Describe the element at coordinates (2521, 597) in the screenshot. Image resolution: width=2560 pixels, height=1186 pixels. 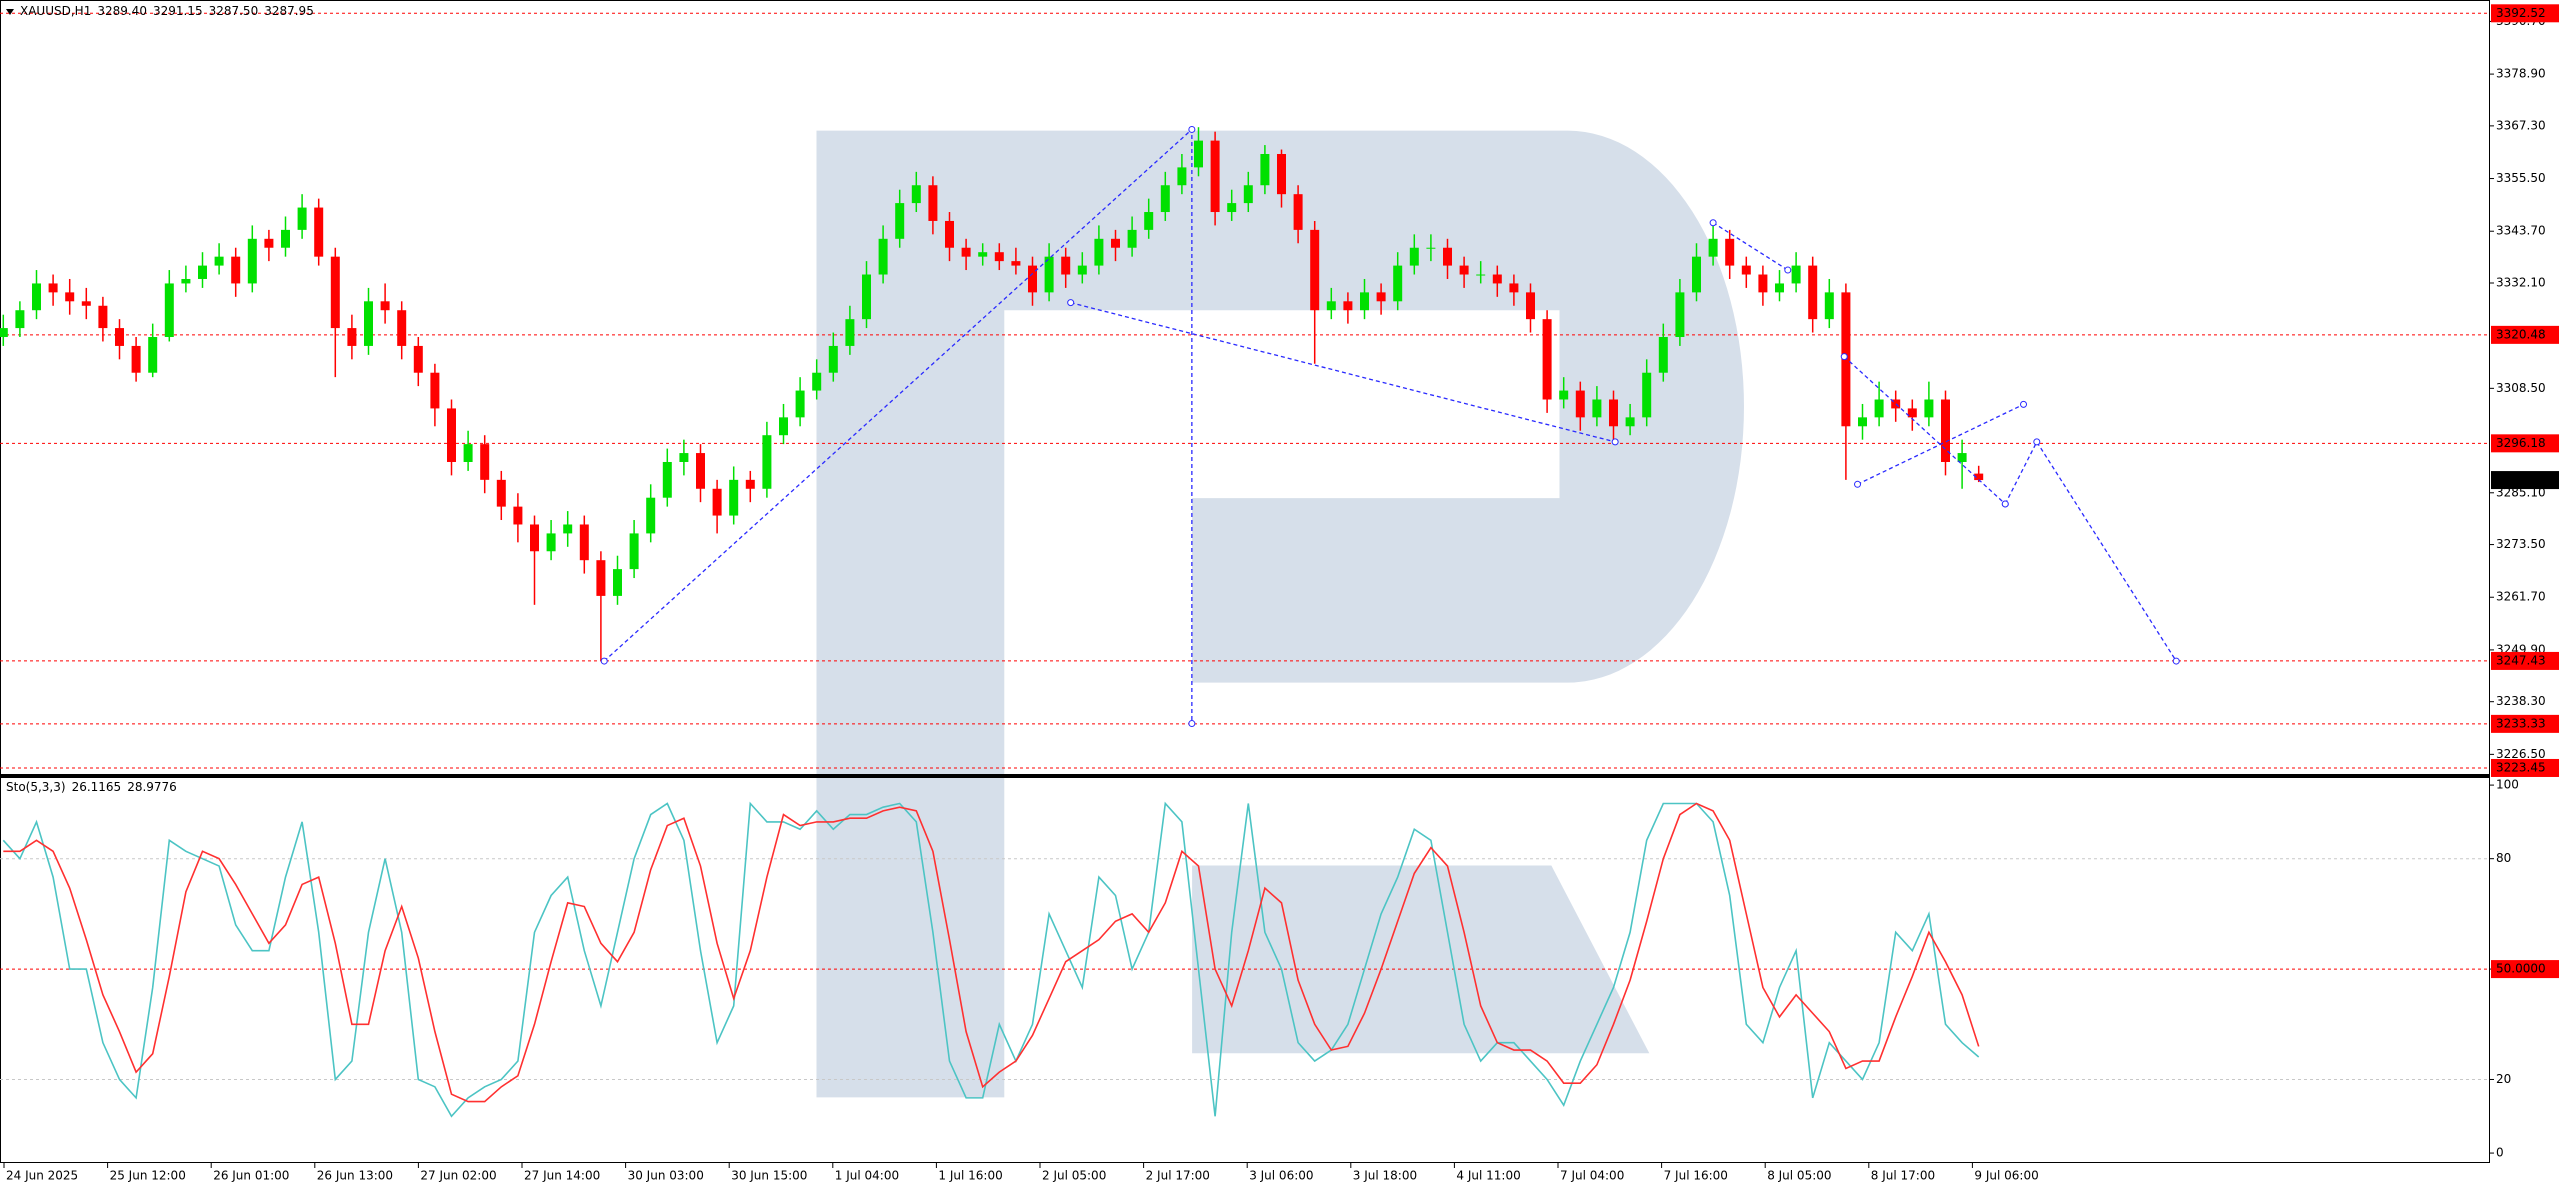
I see `y-tick-label: 3261.70` at that location.